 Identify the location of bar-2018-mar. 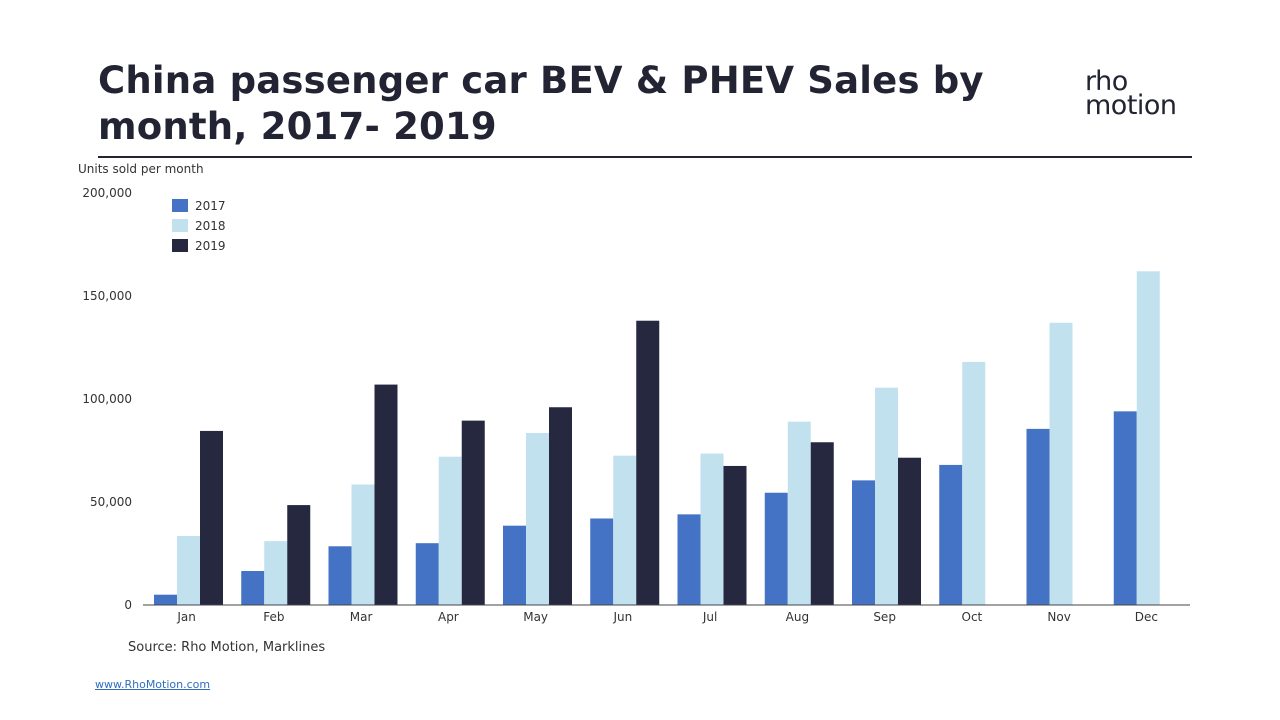
(363, 544).